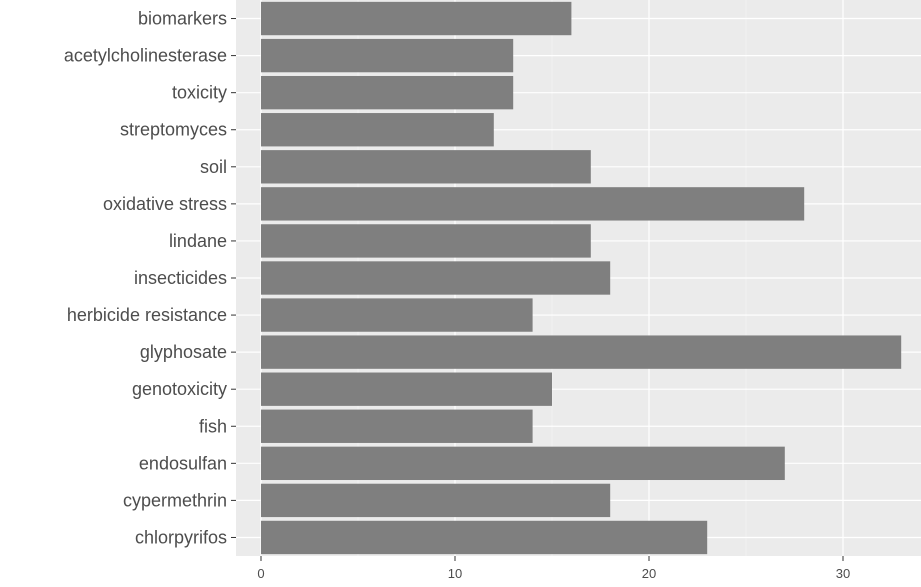 The image size is (921, 587). Describe the element at coordinates (147, 315) in the screenshot. I see `y-tick-label: herbicide resistance` at that location.